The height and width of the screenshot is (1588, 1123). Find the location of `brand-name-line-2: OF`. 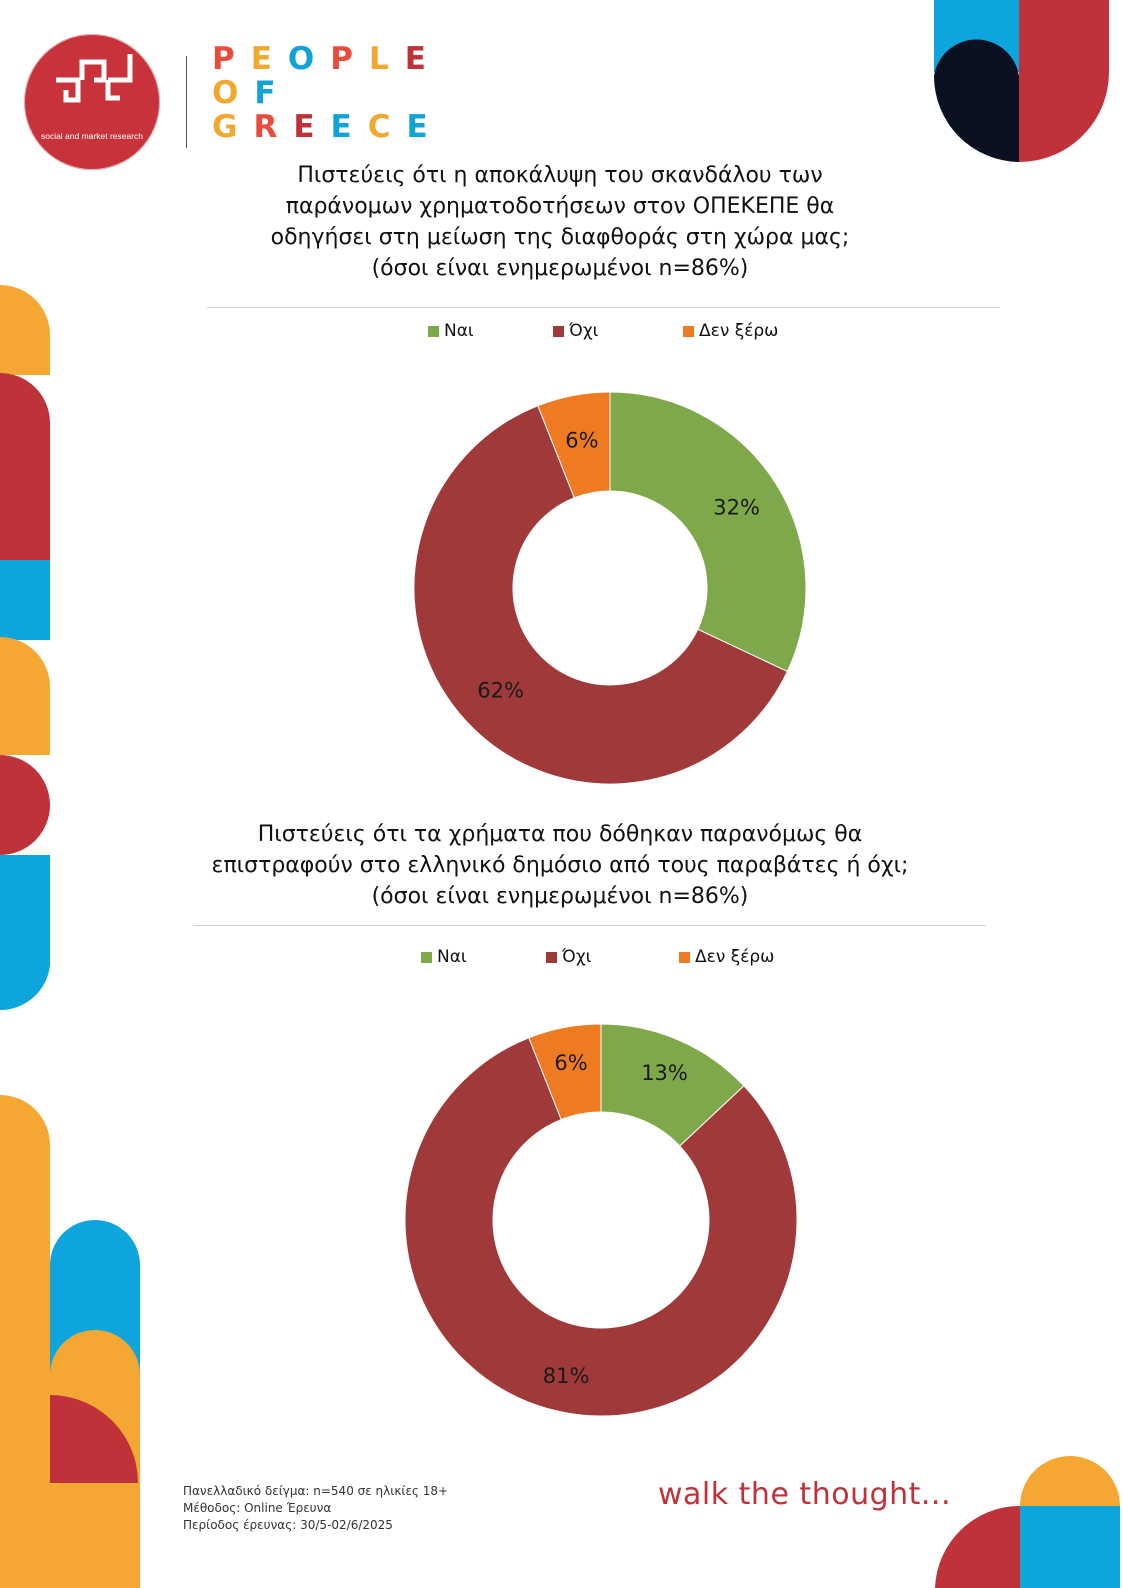

brand-name-line-2: OF is located at coordinates (252, 93).